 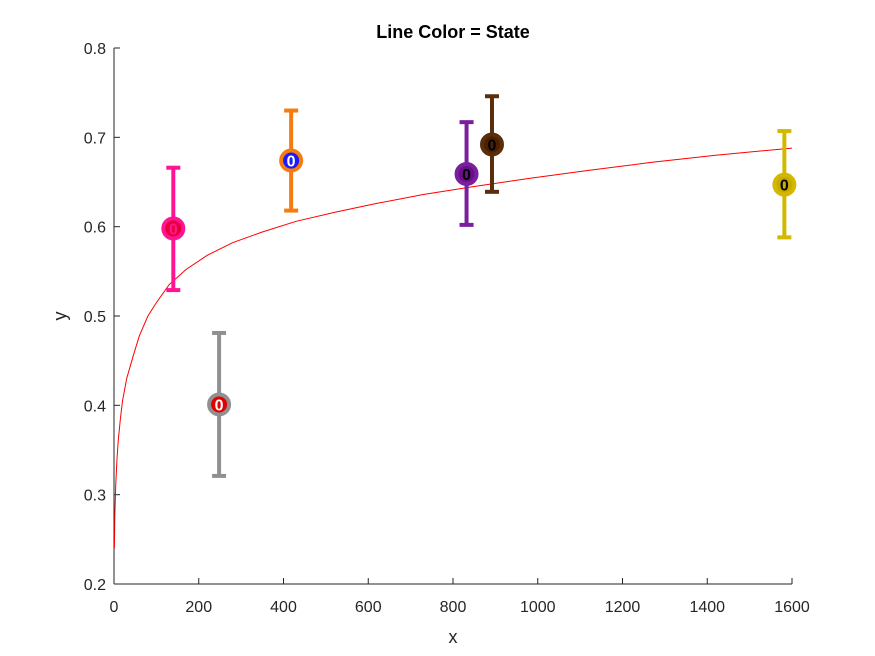 What do you see at coordinates (453, 607) in the screenshot?
I see `x-tick-label: 800` at bounding box center [453, 607].